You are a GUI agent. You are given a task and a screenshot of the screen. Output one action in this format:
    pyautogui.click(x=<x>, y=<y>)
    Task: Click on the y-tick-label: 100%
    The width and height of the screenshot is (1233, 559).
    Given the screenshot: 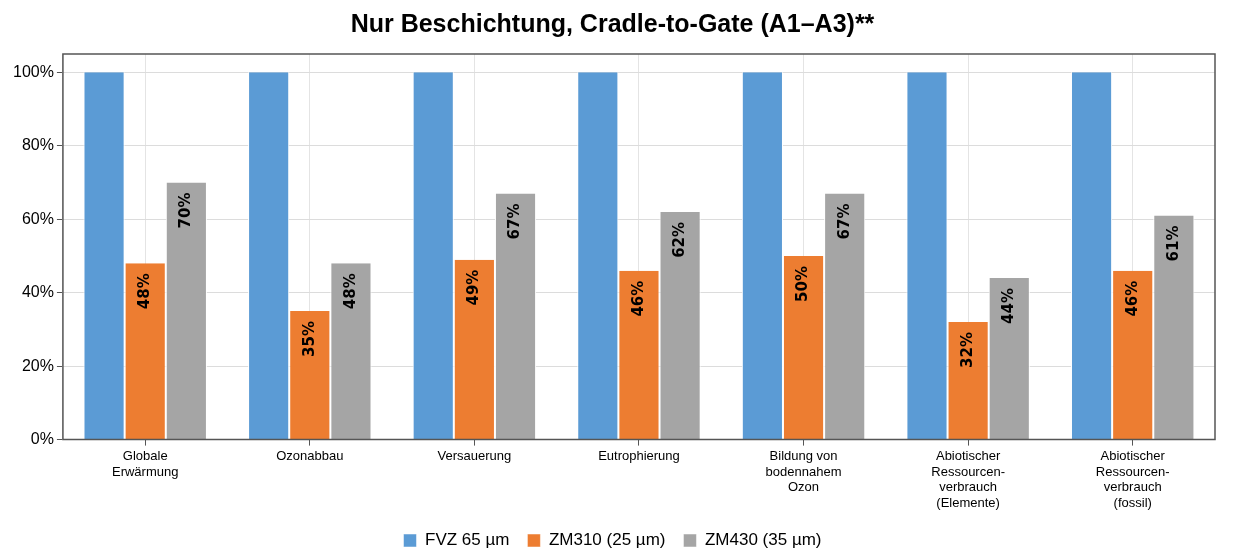 What is the action you would take?
    pyautogui.click(x=33, y=71)
    